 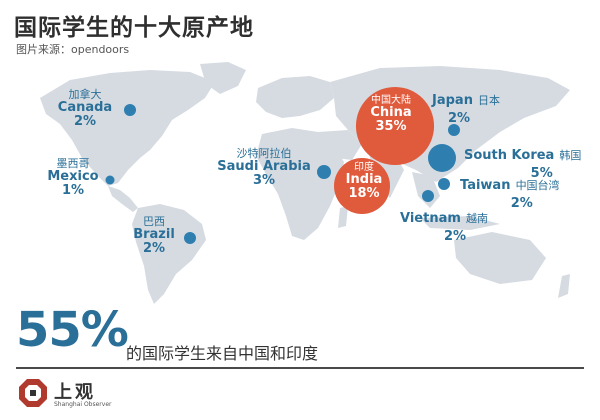 What do you see at coordinates (509, 155) in the screenshot?
I see `label-korea-en: South Korea` at bounding box center [509, 155].